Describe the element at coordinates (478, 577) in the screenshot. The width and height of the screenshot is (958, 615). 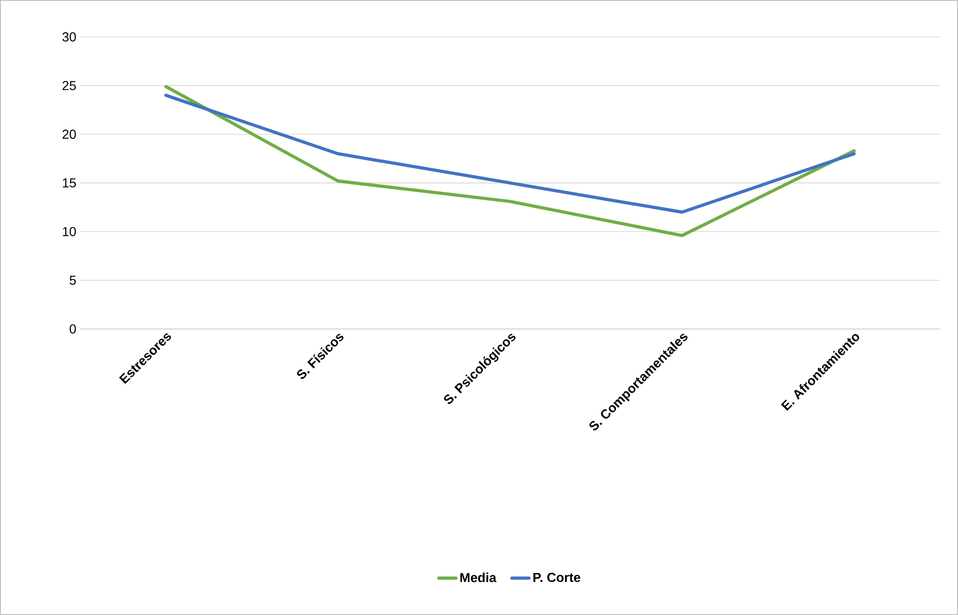
I see `legend-label: Media` at that location.